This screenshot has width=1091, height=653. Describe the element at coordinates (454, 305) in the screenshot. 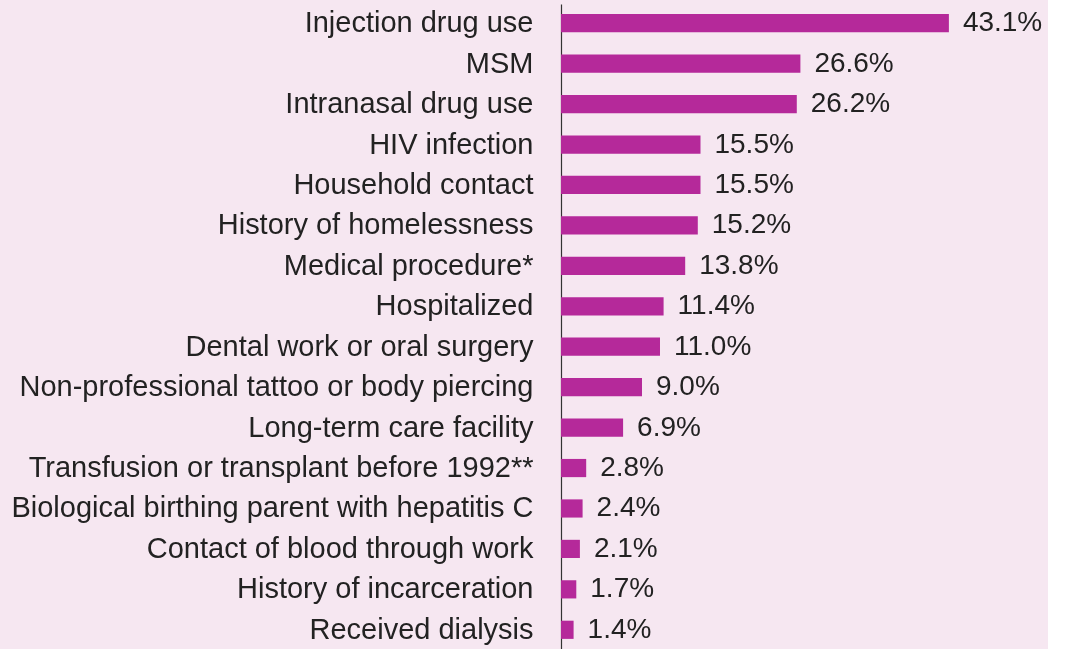

I see `y-tick-label: Hospitalized` at that location.